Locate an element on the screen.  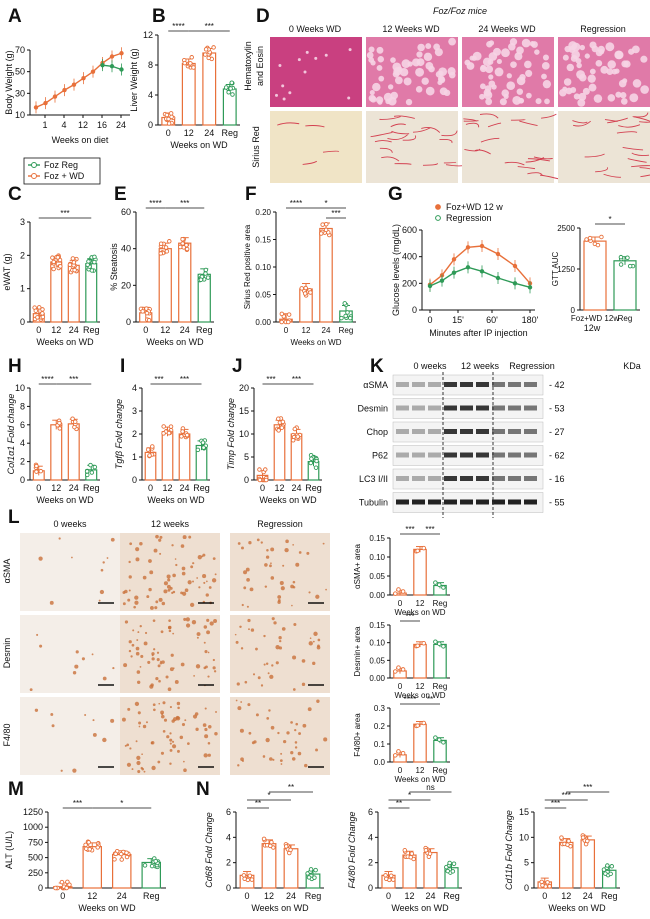
x-tick-label: 1 is located at coordinates (44, 125).